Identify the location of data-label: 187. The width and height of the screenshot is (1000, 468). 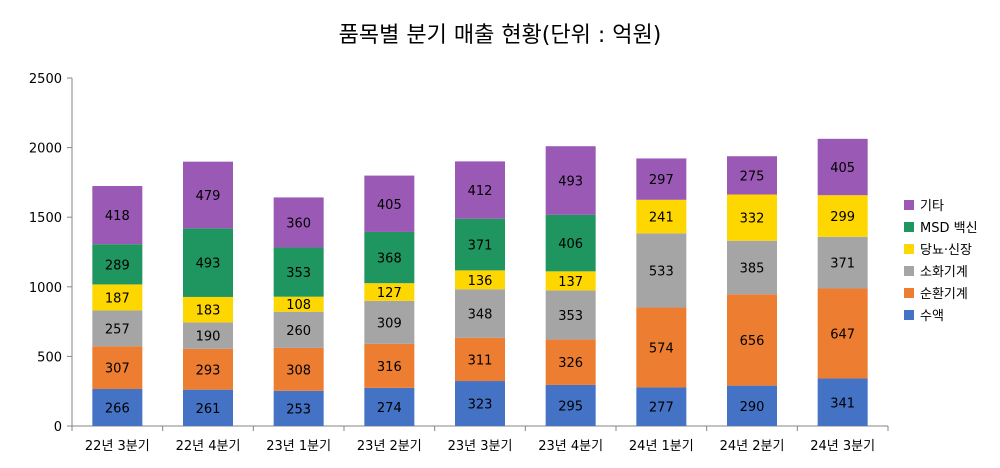
(117, 298).